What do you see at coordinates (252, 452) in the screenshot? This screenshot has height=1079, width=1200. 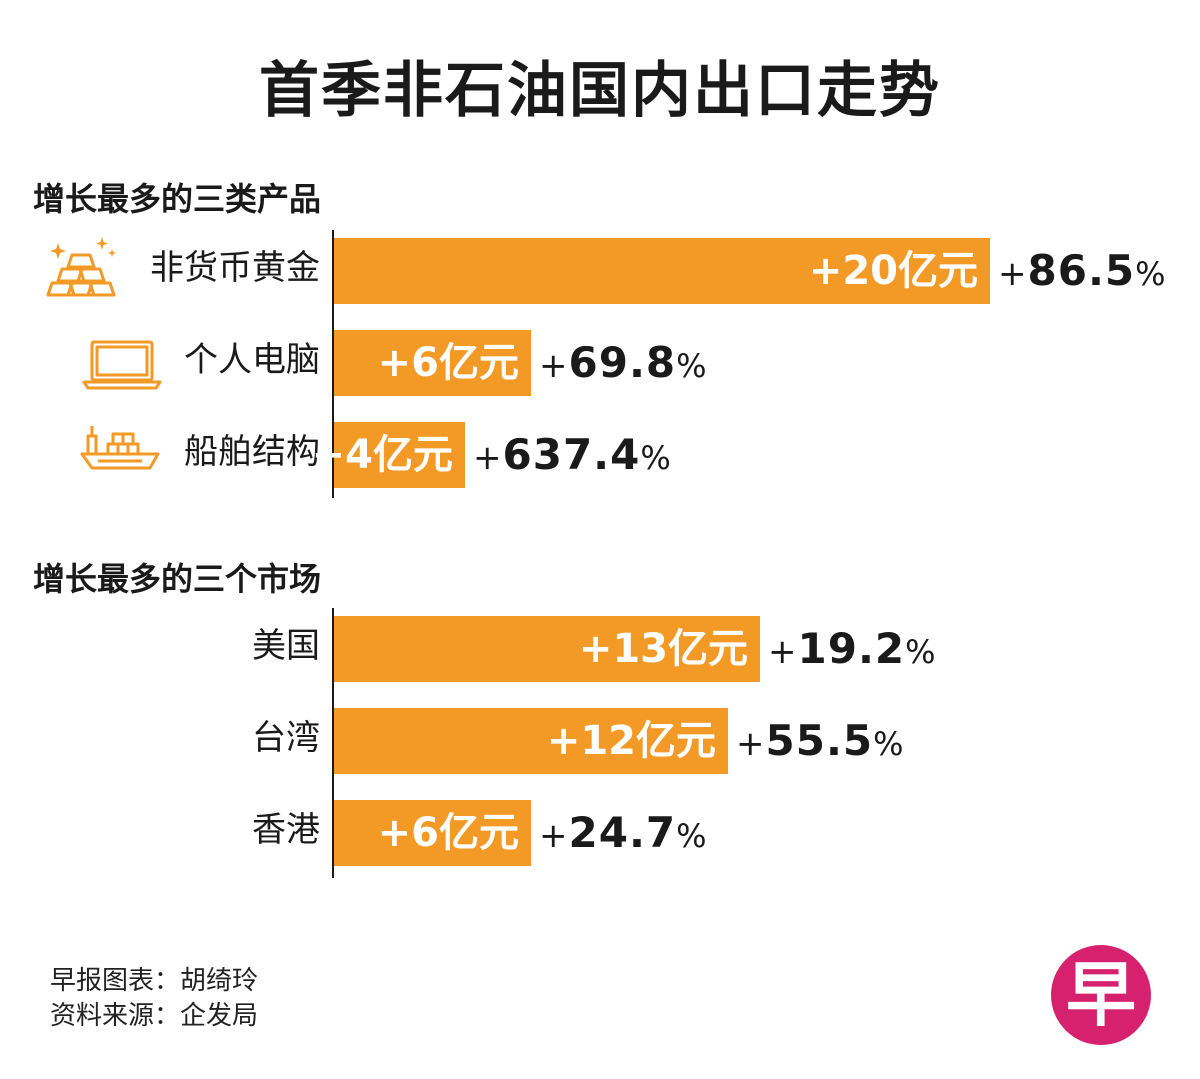 I see `category-label-ship: 船舶结构` at bounding box center [252, 452].